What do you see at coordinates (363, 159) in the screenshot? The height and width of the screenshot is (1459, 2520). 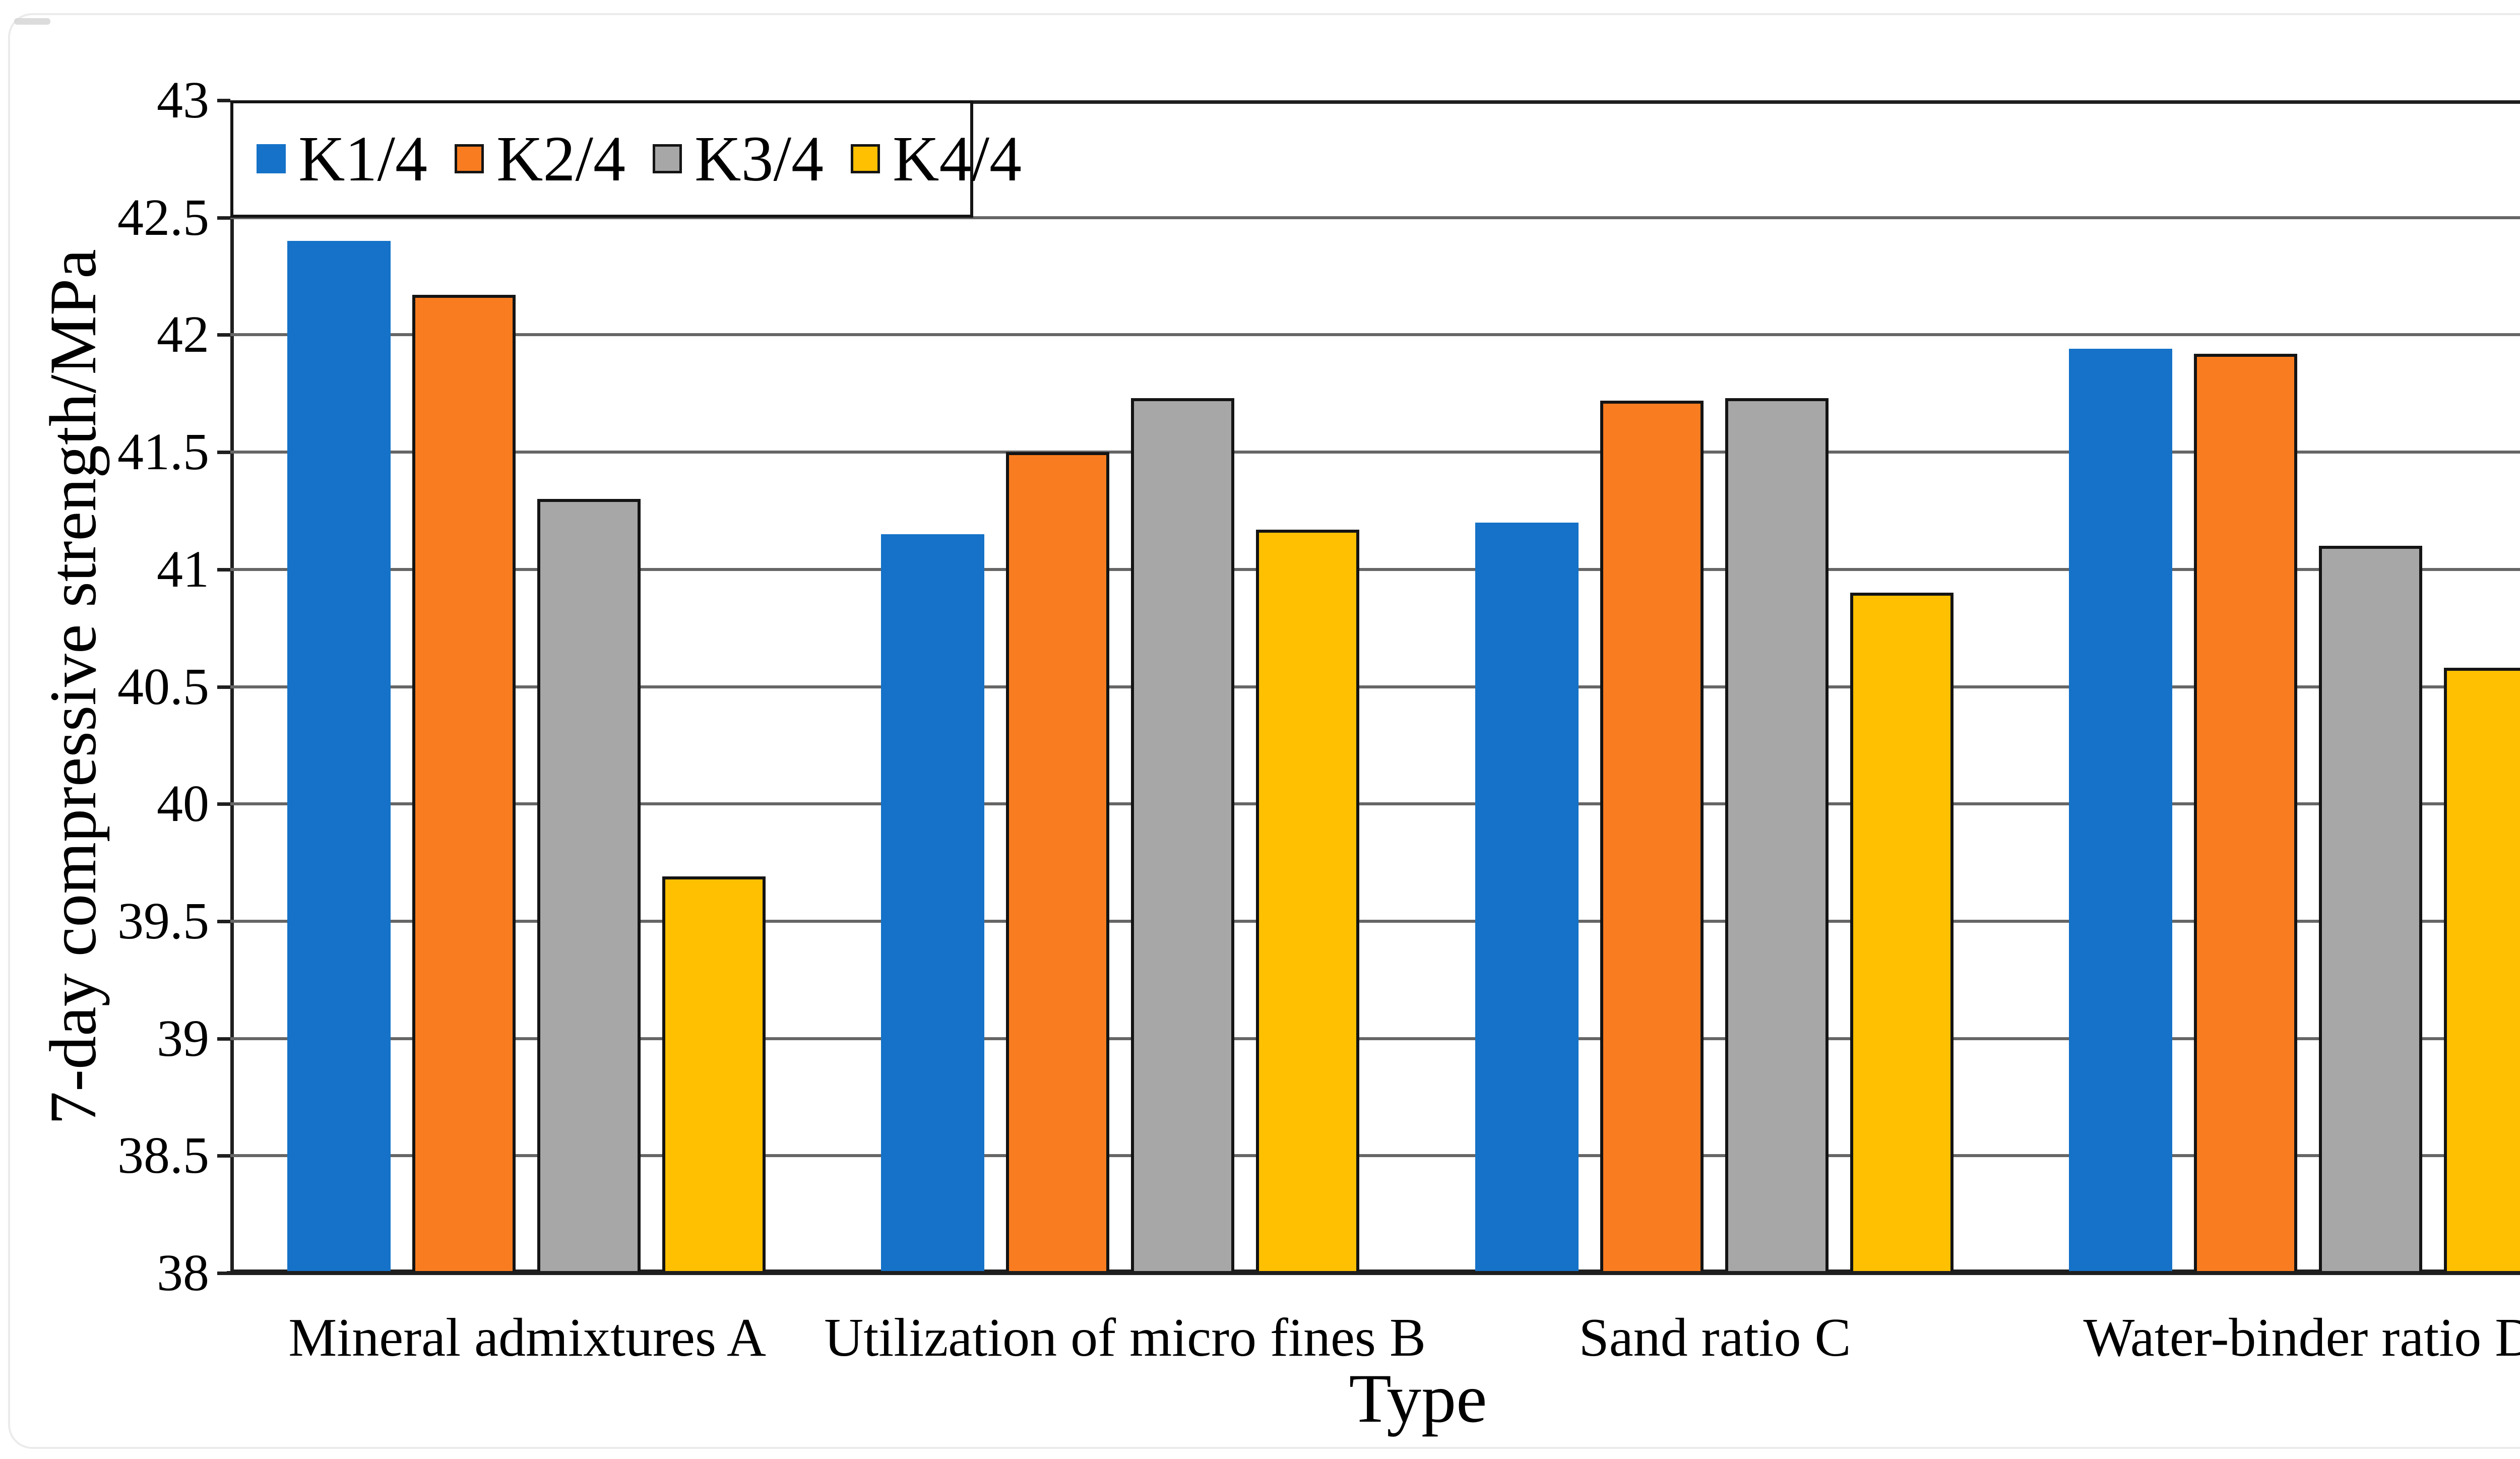 I see `legend-label: K1/4` at bounding box center [363, 159].